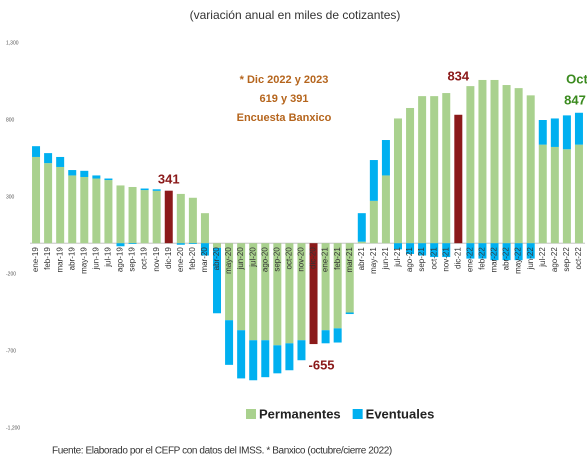  What do you see at coordinates (458, 75) in the screenshot?
I see `annotation: 834` at bounding box center [458, 75].